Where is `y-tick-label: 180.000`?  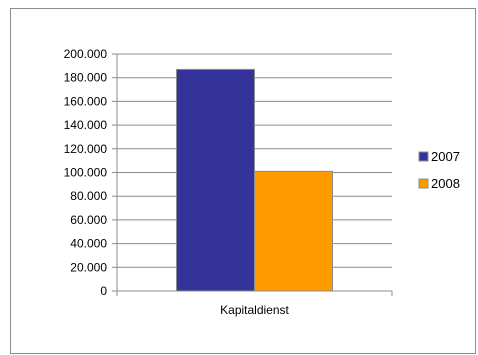
y-tick-label: 180.000 is located at coordinates (86, 78).